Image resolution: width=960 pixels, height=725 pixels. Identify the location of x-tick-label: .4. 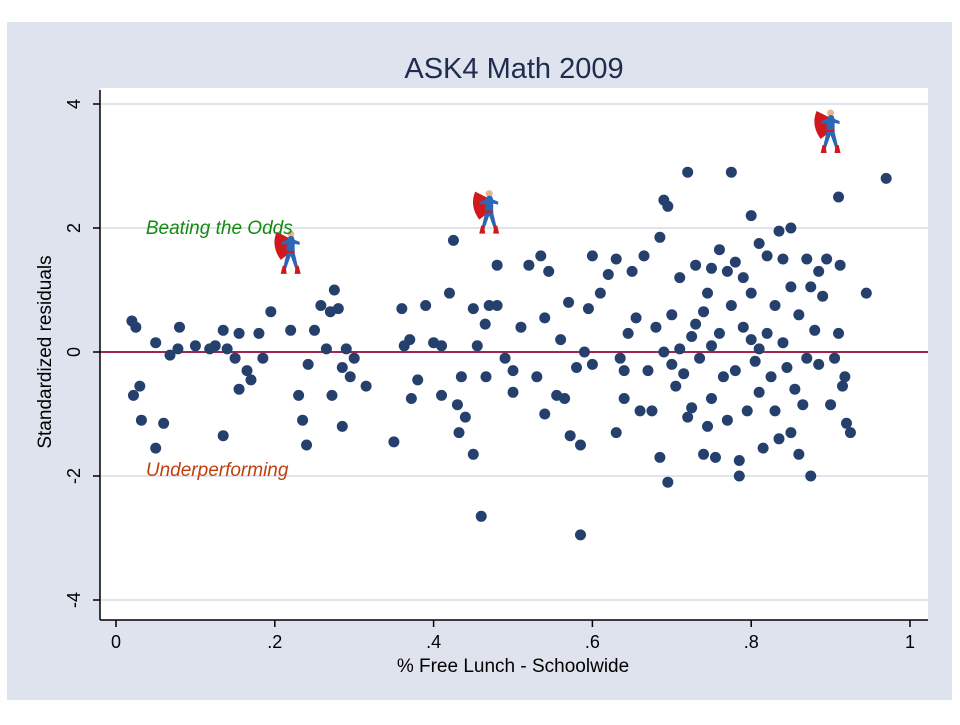
(433, 642).